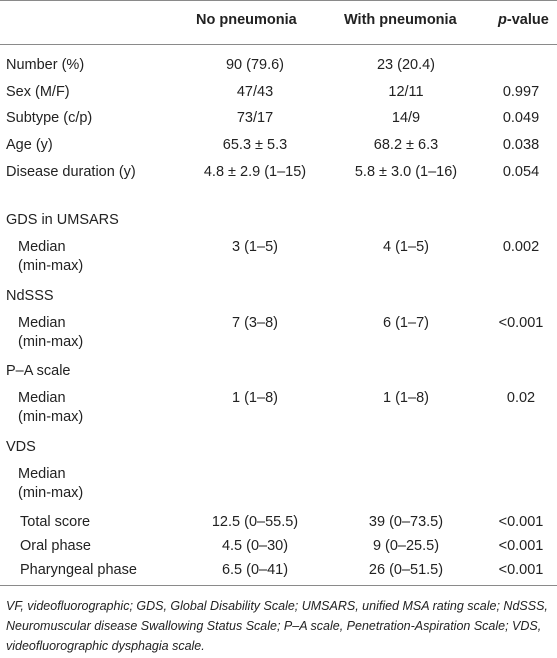 Image resolution: width=557 pixels, height=658 pixels. I want to click on cell-no-pneumonia: 6.5 (0–41), so click(255, 570).